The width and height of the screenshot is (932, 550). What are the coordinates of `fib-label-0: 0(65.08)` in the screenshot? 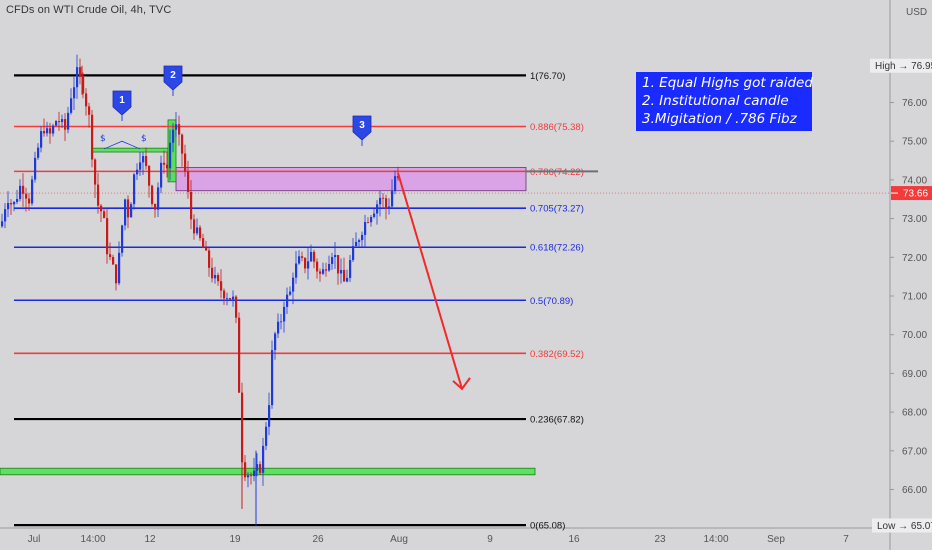 It's located at (547, 526).